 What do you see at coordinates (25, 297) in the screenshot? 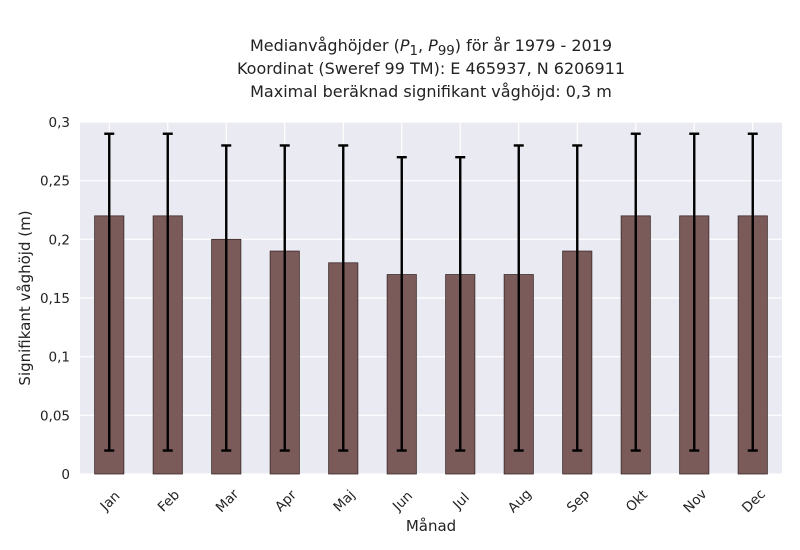
I see `y-axis-label: Signifikant våghöjd (m)` at bounding box center [25, 297].